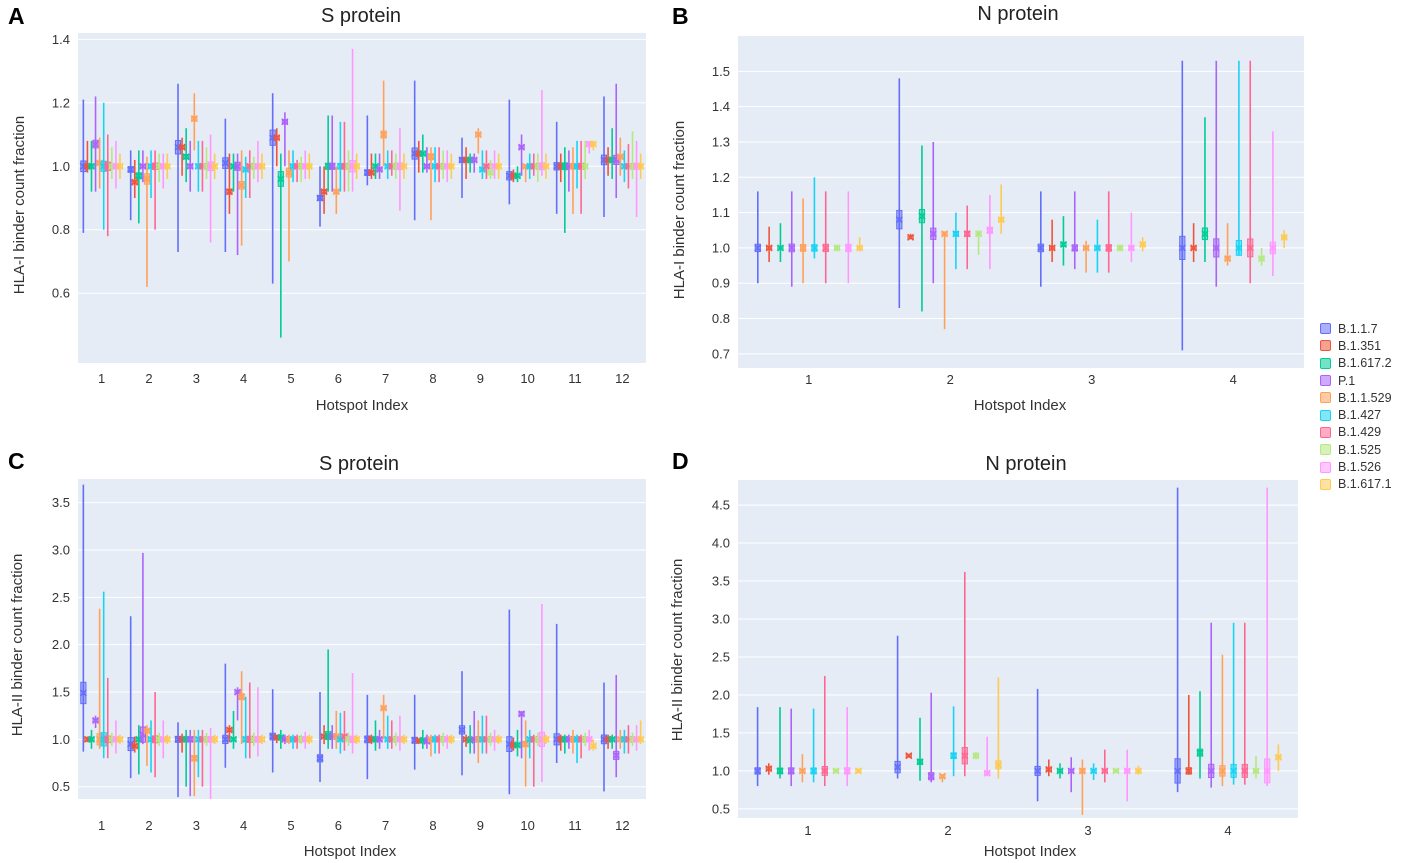 Image resolution: width=1417 pixels, height=863 pixels. I want to click on legend-item: B.1.427, so click(1356, 414).